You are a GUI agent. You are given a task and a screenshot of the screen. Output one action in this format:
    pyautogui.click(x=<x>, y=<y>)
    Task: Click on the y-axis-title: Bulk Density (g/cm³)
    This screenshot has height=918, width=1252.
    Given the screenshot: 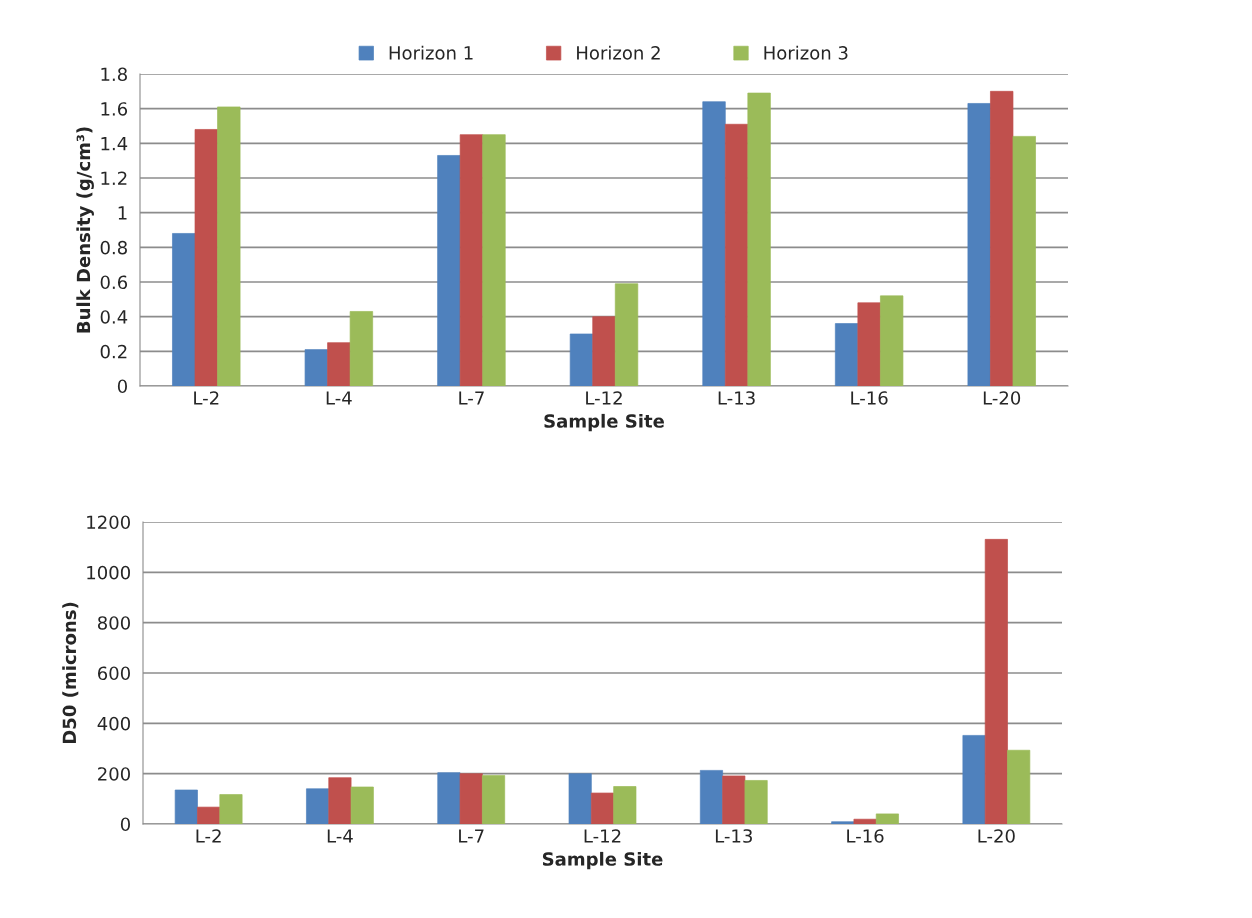 What is the action you would take?
    pyautogui.click(x=85, y=230)
    